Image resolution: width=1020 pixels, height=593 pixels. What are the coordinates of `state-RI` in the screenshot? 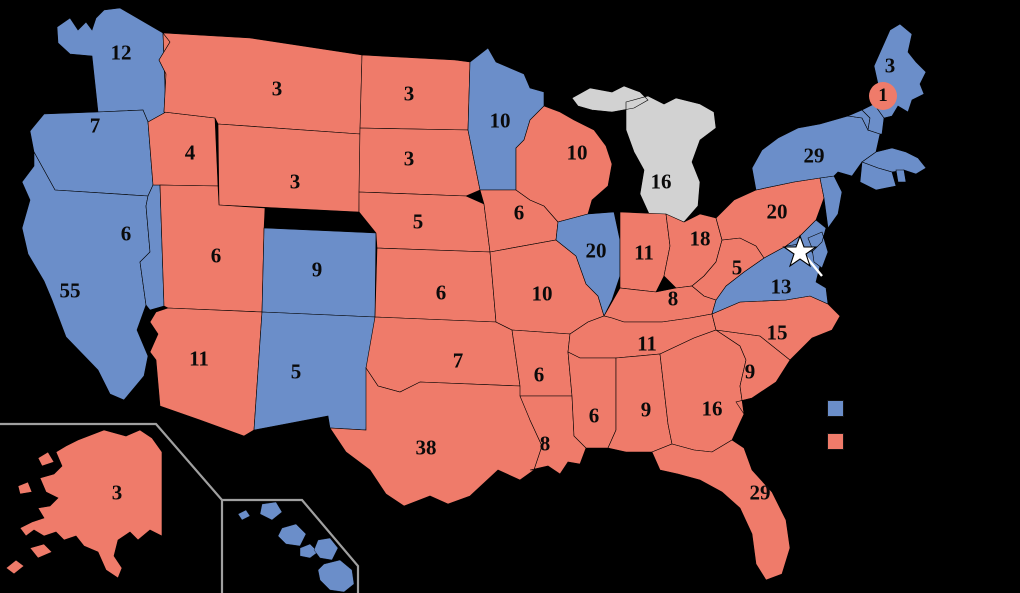 It's located at (901, 176).